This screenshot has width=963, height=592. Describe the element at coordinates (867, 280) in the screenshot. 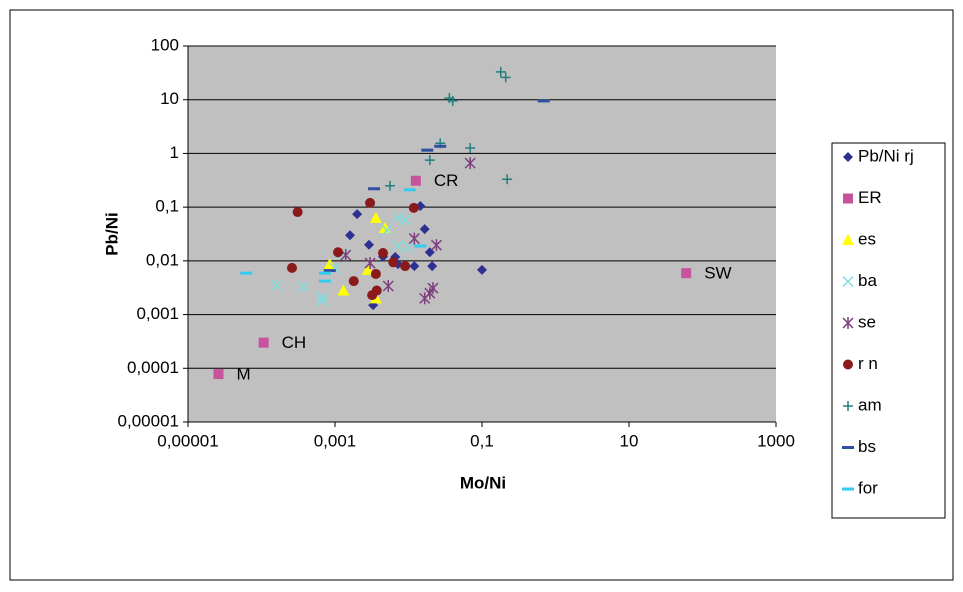

I see `legend-label: ba` at that location.